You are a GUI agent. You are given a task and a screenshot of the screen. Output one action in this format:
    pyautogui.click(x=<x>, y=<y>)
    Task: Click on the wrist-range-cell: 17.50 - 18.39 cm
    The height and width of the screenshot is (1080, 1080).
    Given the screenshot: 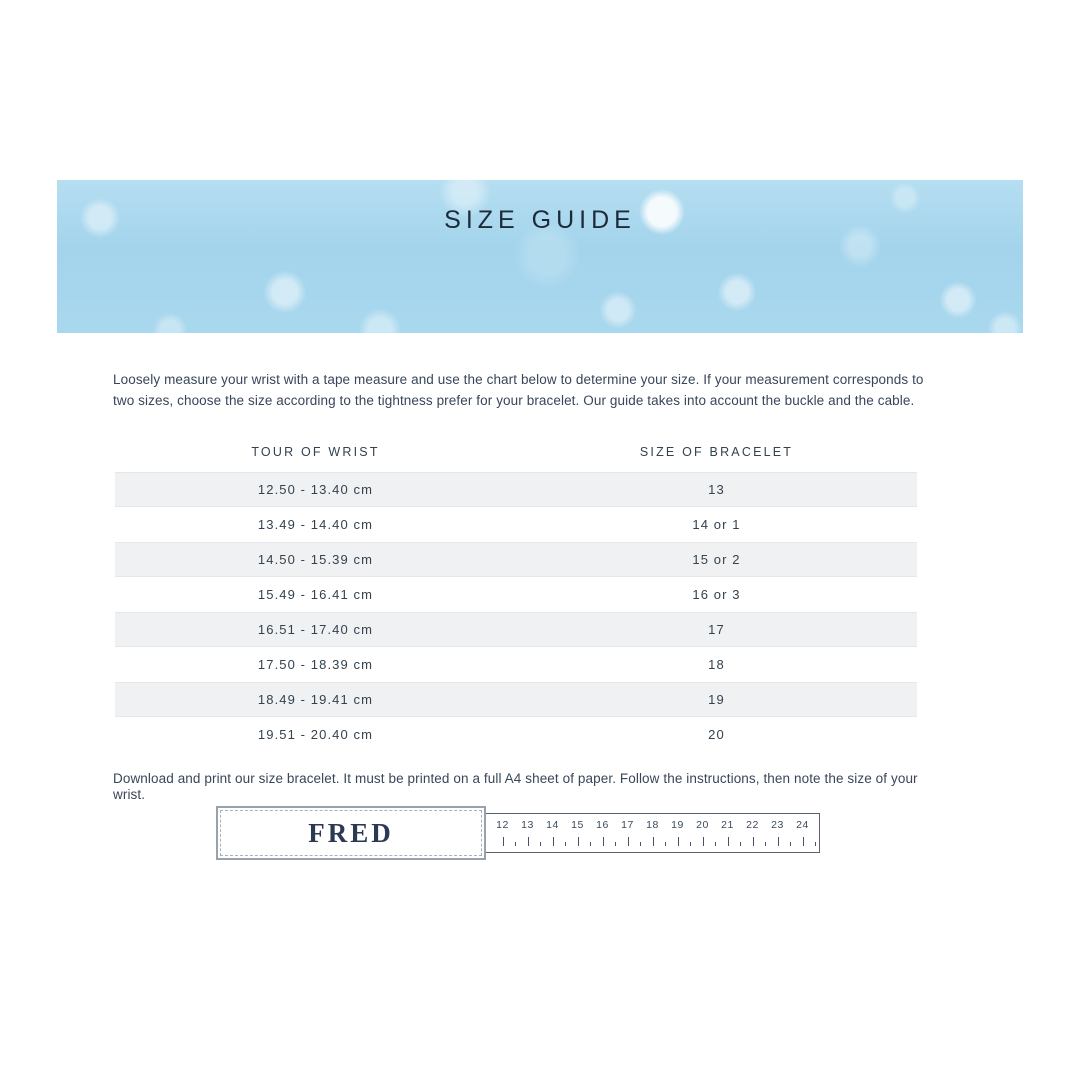 What is the action you would take?
    pyautogui.click(x=315, y=664)
    